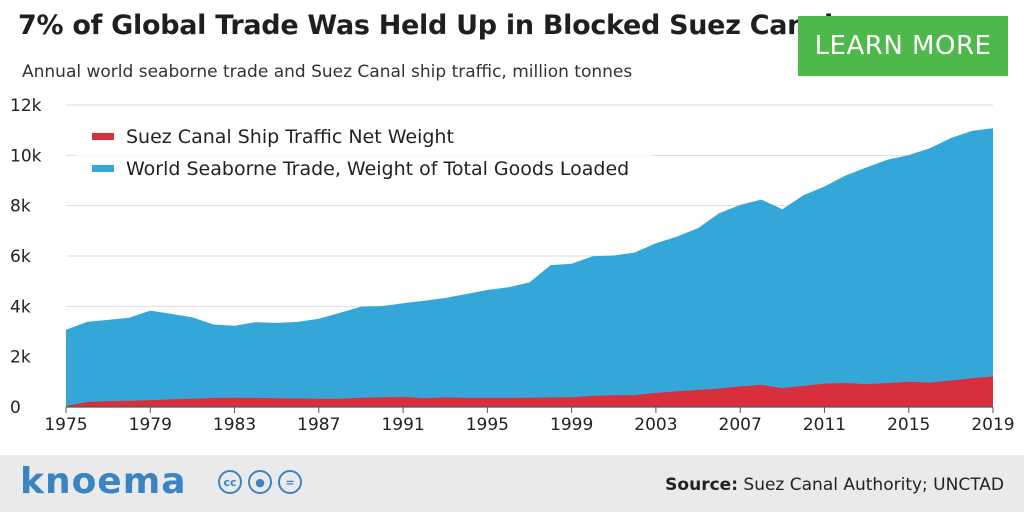 Image resolution: width=1024 pixels, height=512 pixels. I want to click on legend-swatch-suez, so click(103, 136).